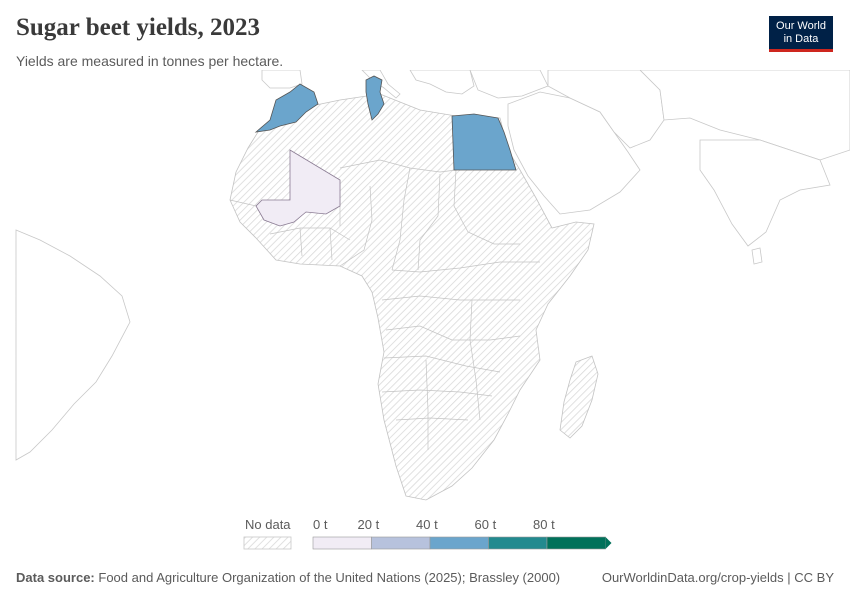 This screenshot has height=600, width=850. I want to click on legend-bin-label-4: 80 t, so click(544, 524).